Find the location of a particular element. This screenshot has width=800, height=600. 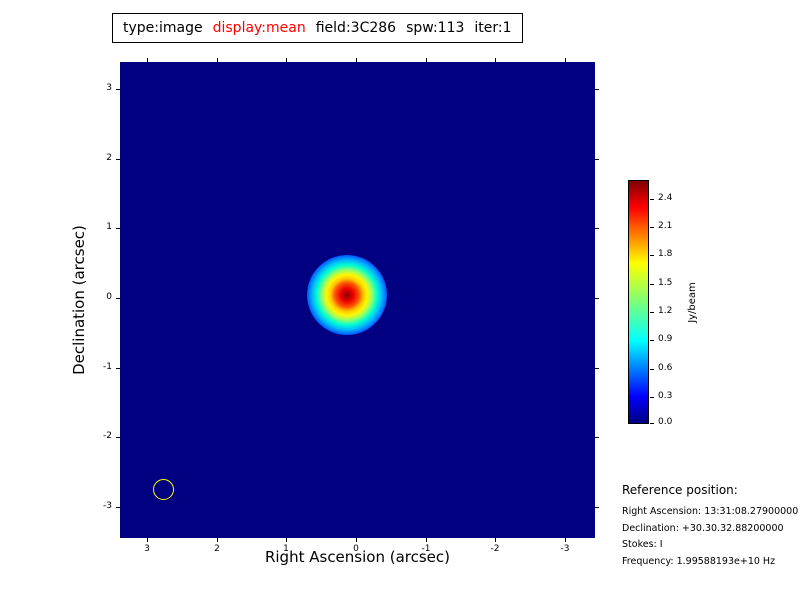

x-axis-label: Right Ascension (arcsec) is located at coordinates (357, 557).